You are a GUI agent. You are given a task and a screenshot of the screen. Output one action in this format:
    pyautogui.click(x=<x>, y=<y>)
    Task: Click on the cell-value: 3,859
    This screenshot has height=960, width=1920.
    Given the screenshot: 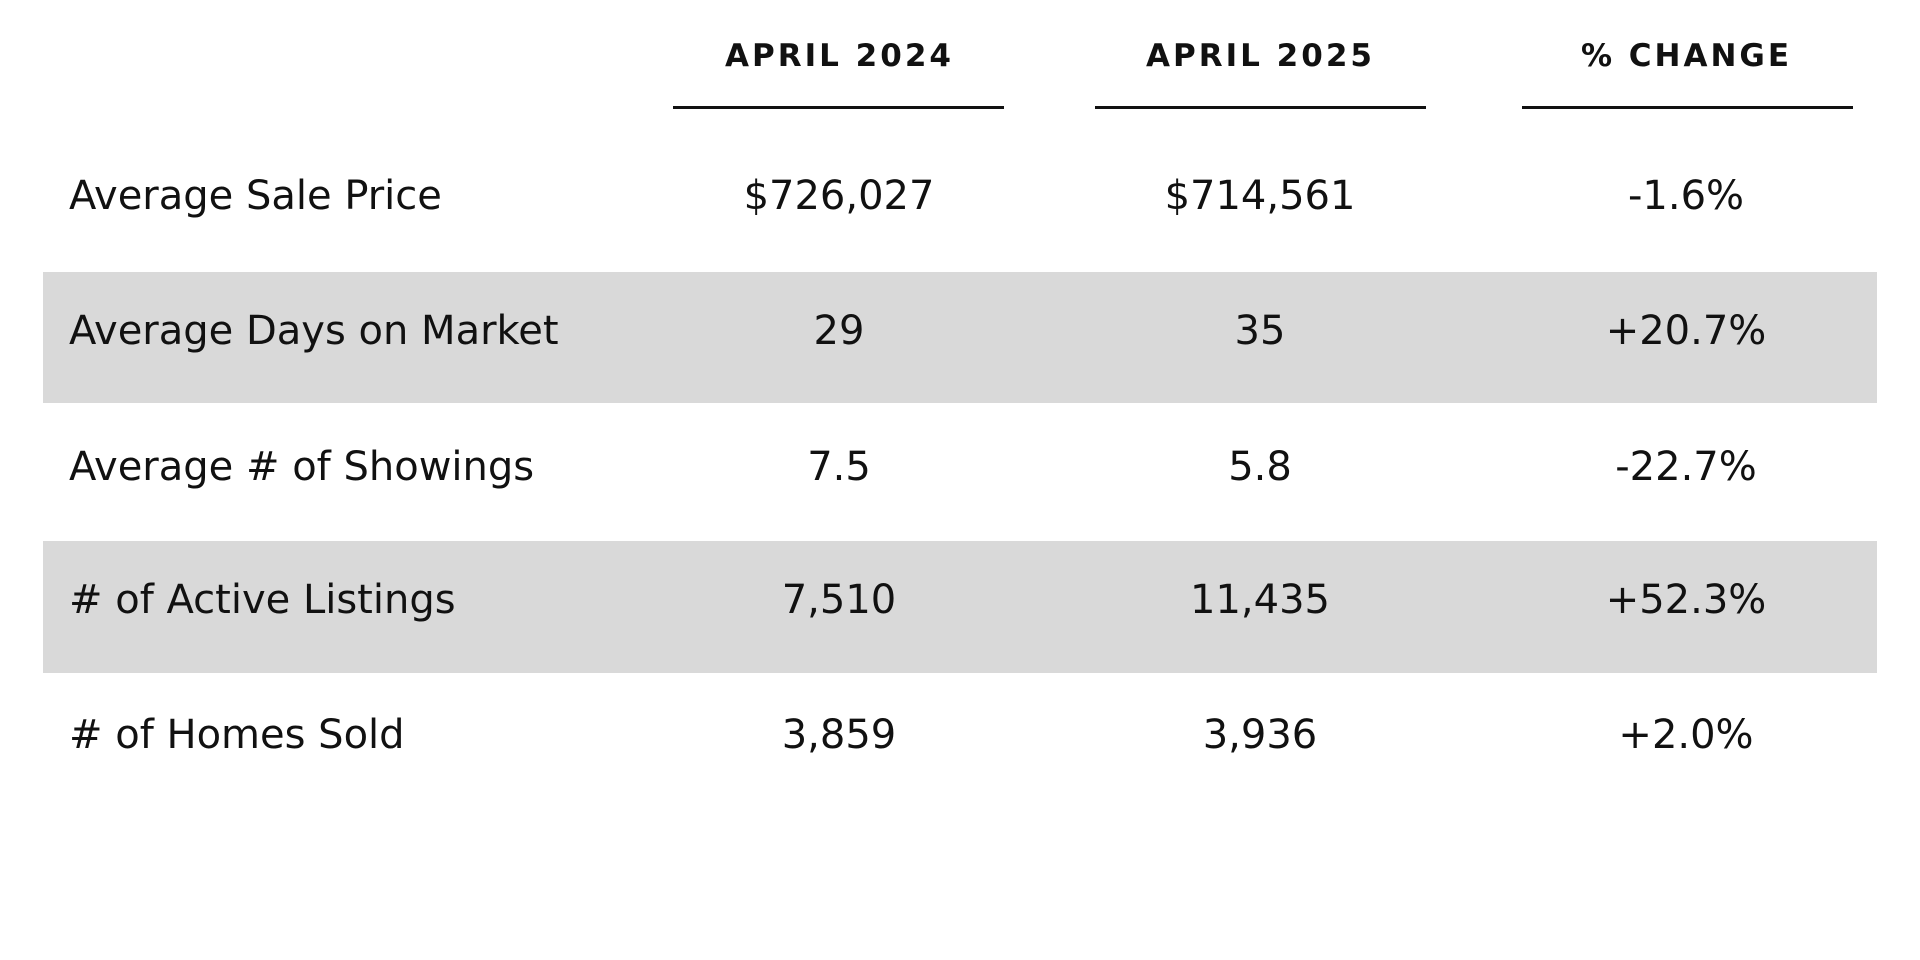 What is the action you would take?
    pyautogui.click(x=839, y=735)
    